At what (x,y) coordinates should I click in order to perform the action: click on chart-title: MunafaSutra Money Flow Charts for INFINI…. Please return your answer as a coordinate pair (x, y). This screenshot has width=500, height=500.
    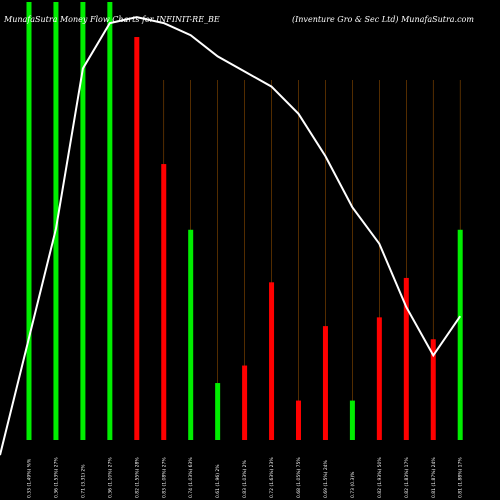
    Looking at the image, I should click on (111, 19).